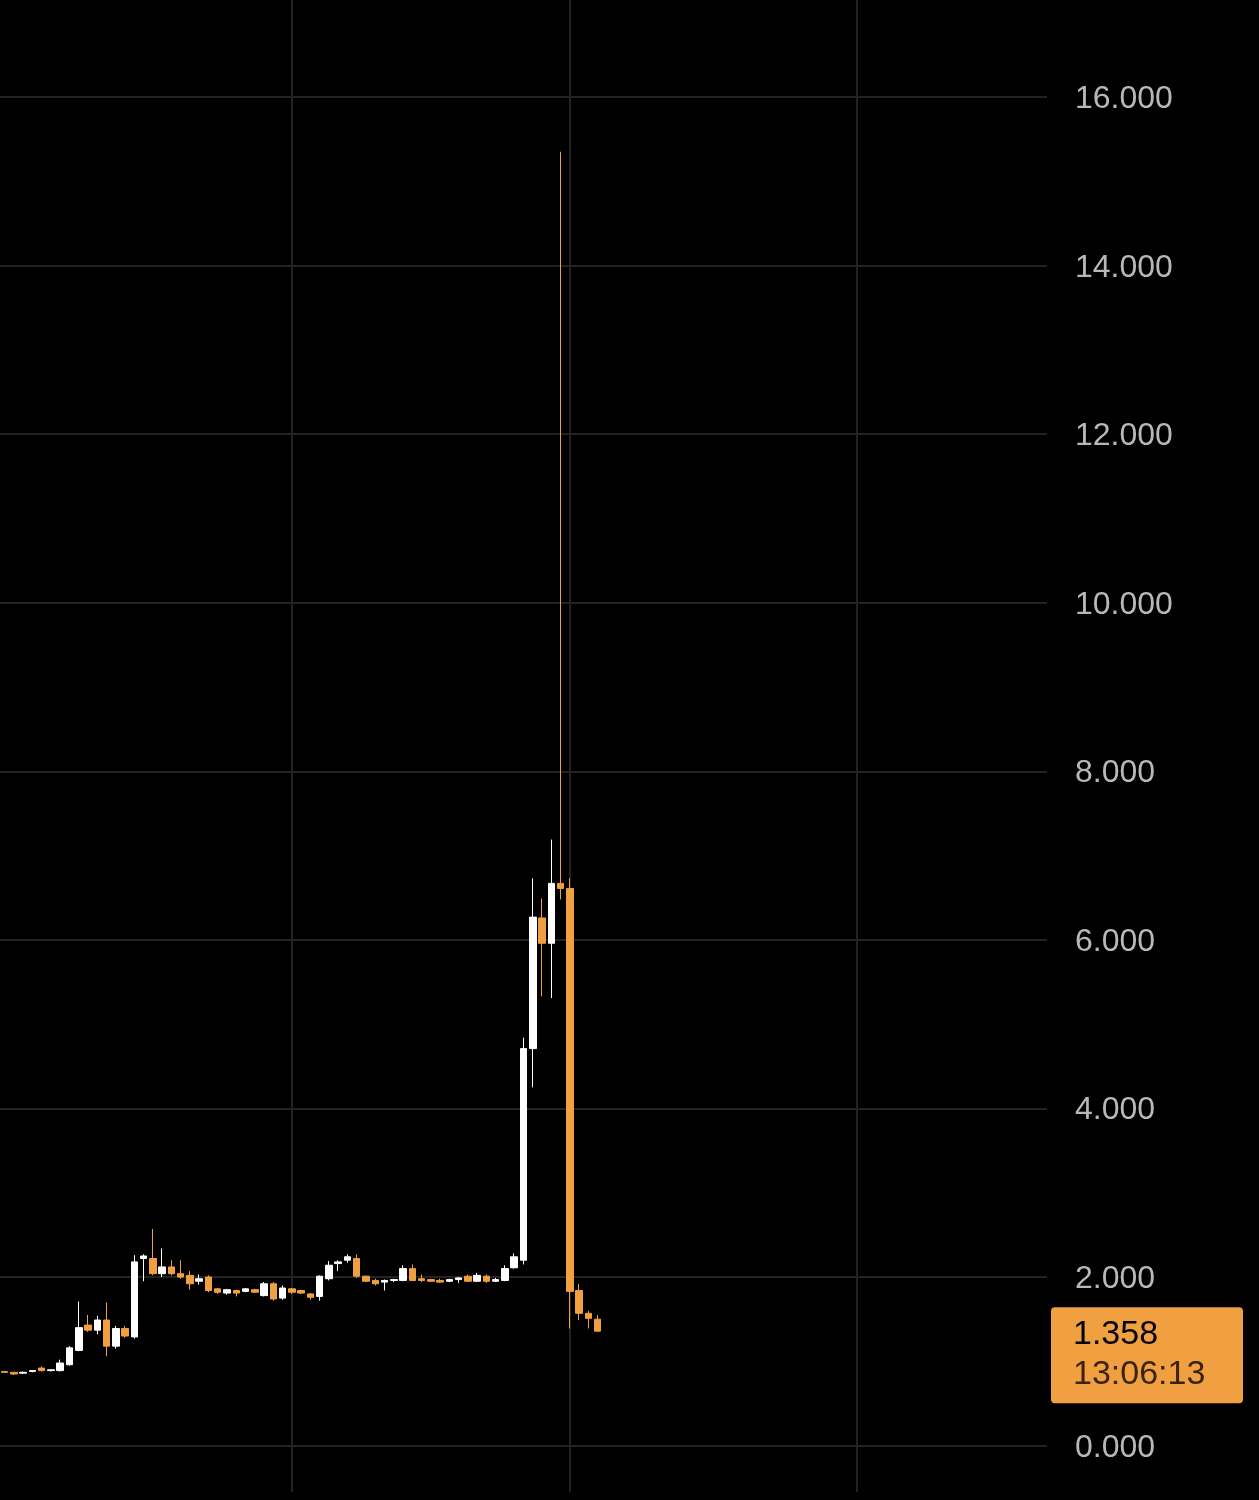  What do you see at coordinates (1115, 939) in the screenshot?
I see `y-tick-label: 6.000` at bounding box center [1115, 939].